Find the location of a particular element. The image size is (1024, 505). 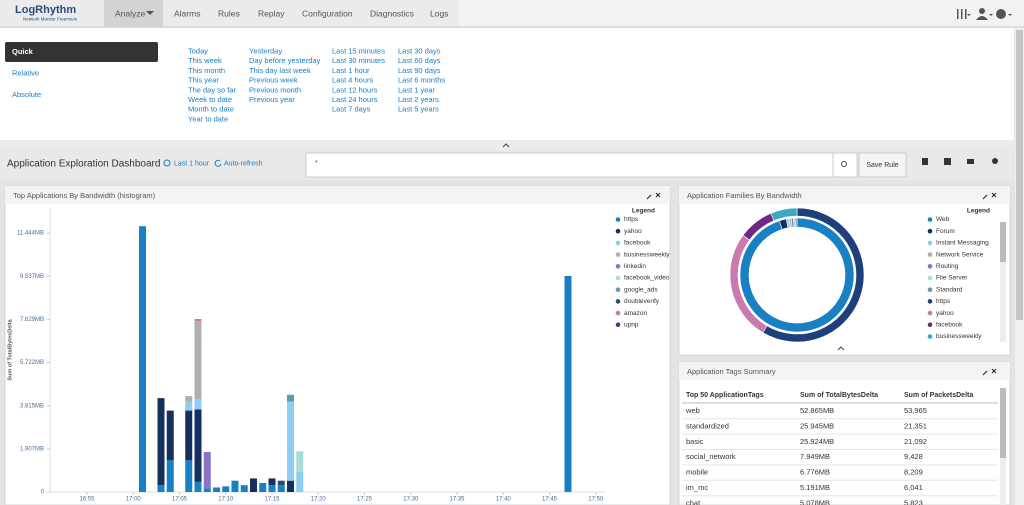

nav-tab: Logs is located at coordinates (439, 13).